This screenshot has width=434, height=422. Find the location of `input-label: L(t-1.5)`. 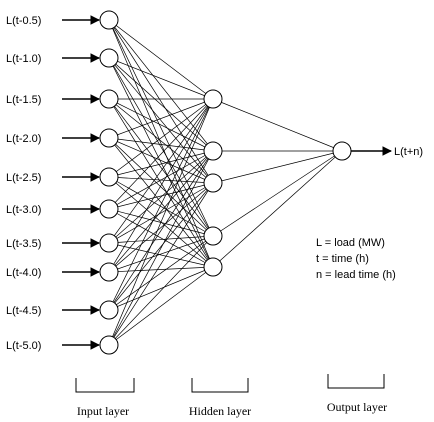

input-label: L(t-1.5) is located at coordinates (23, 100).